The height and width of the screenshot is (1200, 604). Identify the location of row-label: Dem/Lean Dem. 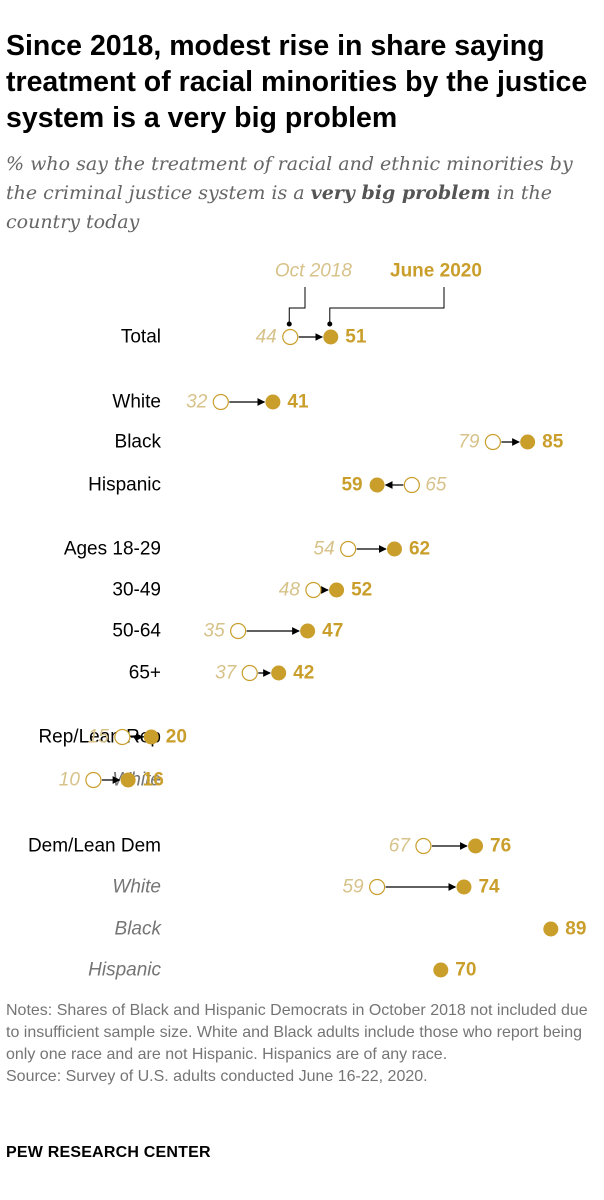
(94, 846).